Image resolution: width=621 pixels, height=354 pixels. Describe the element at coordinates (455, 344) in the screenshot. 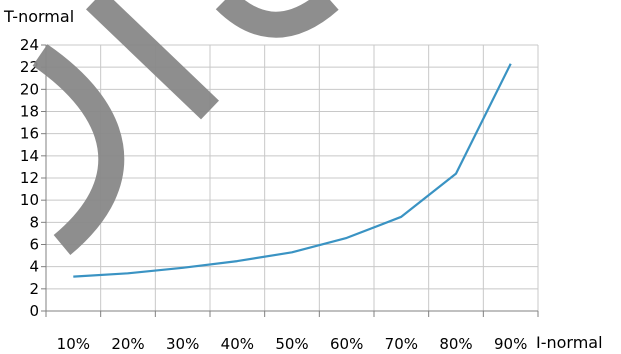

I see `x-tick-label: 80%` at that location.